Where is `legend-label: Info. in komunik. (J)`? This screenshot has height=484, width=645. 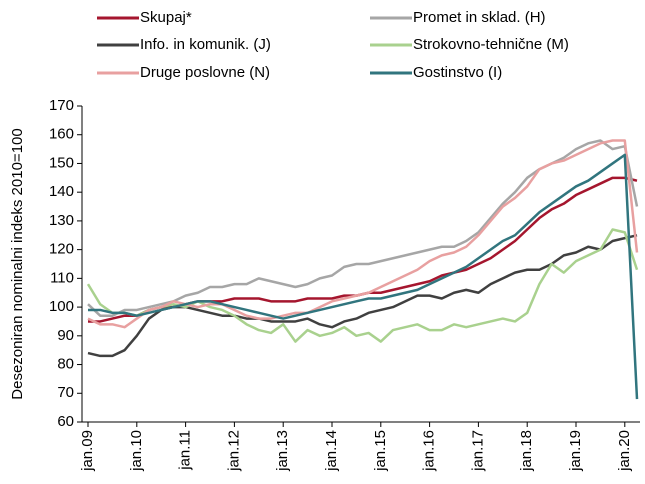
legend-label: Info. in komunik. (J) is located at coordinates (205, 44).